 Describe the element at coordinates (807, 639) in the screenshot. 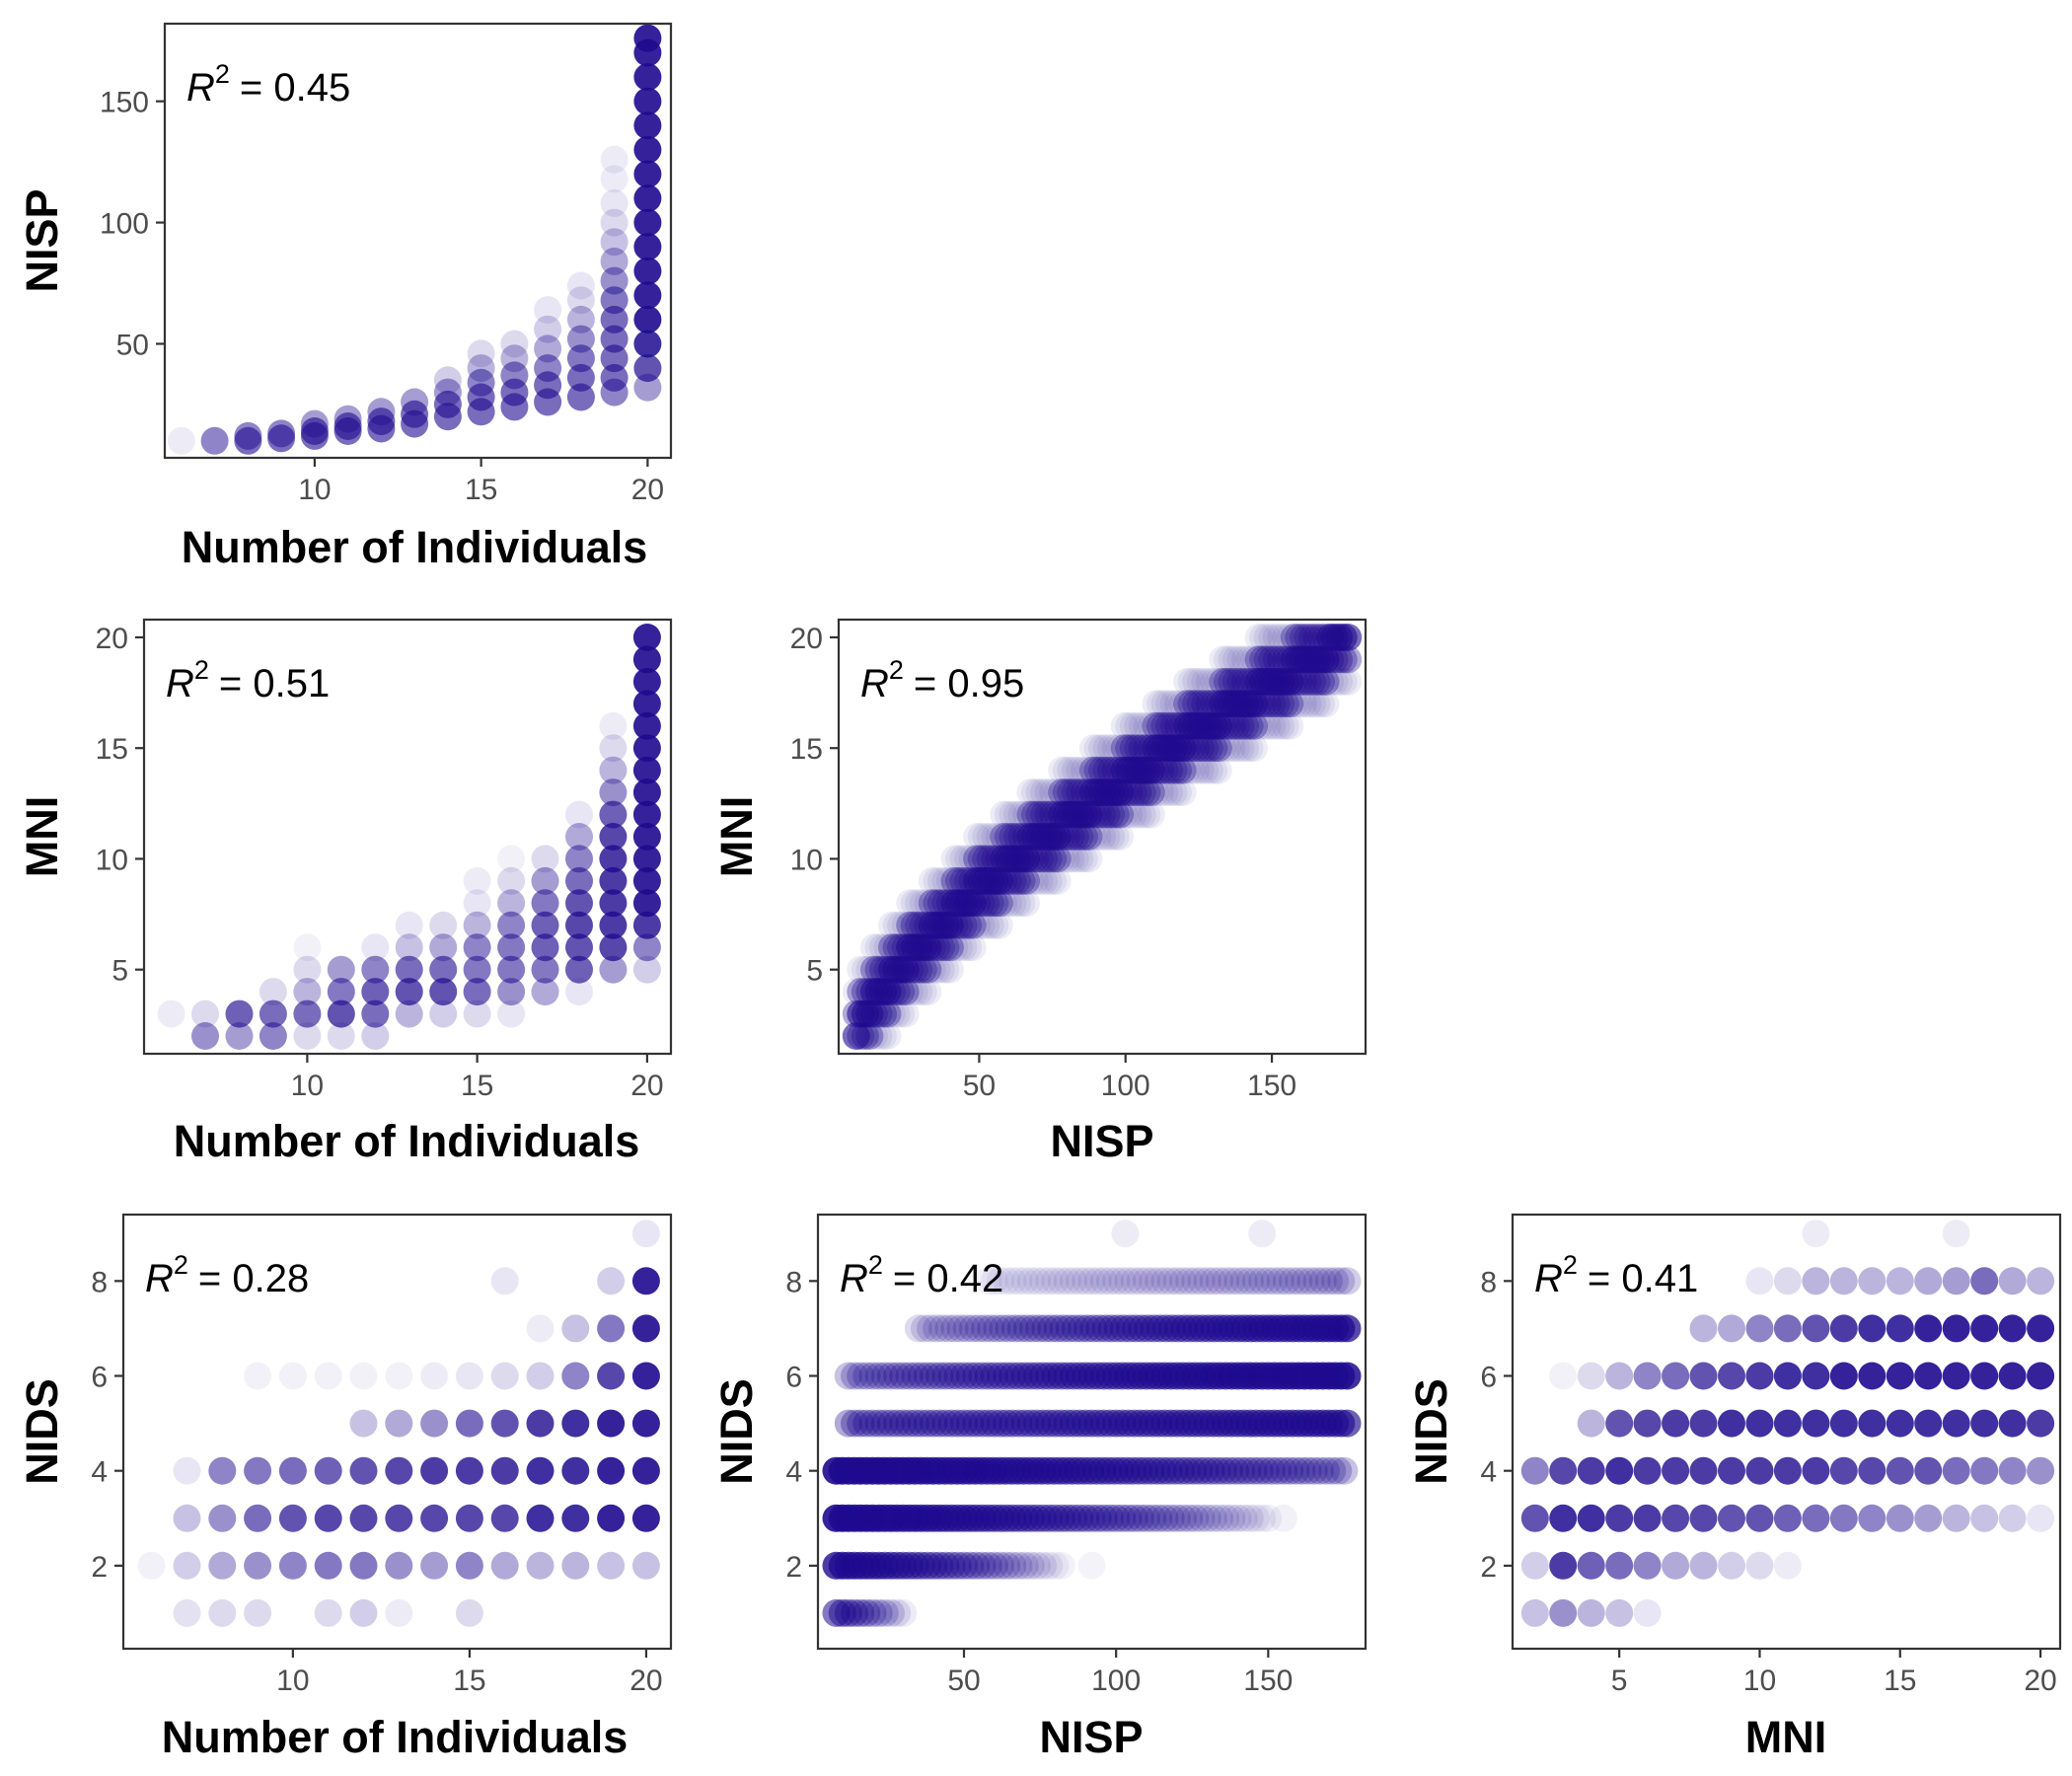

I see `y-tick-label: 20` at that location.